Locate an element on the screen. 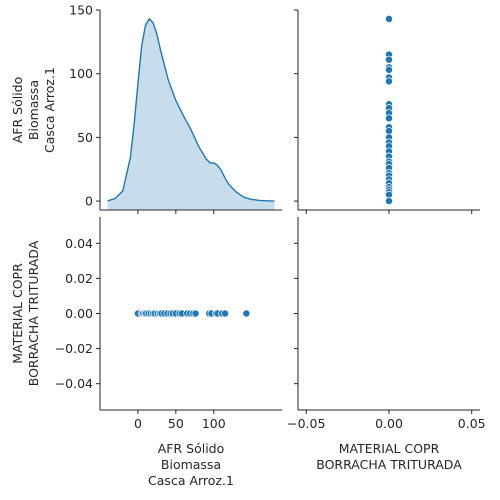 The image size is (500, 500). y-tick-label: 150 is located at coordinates (81, 10).